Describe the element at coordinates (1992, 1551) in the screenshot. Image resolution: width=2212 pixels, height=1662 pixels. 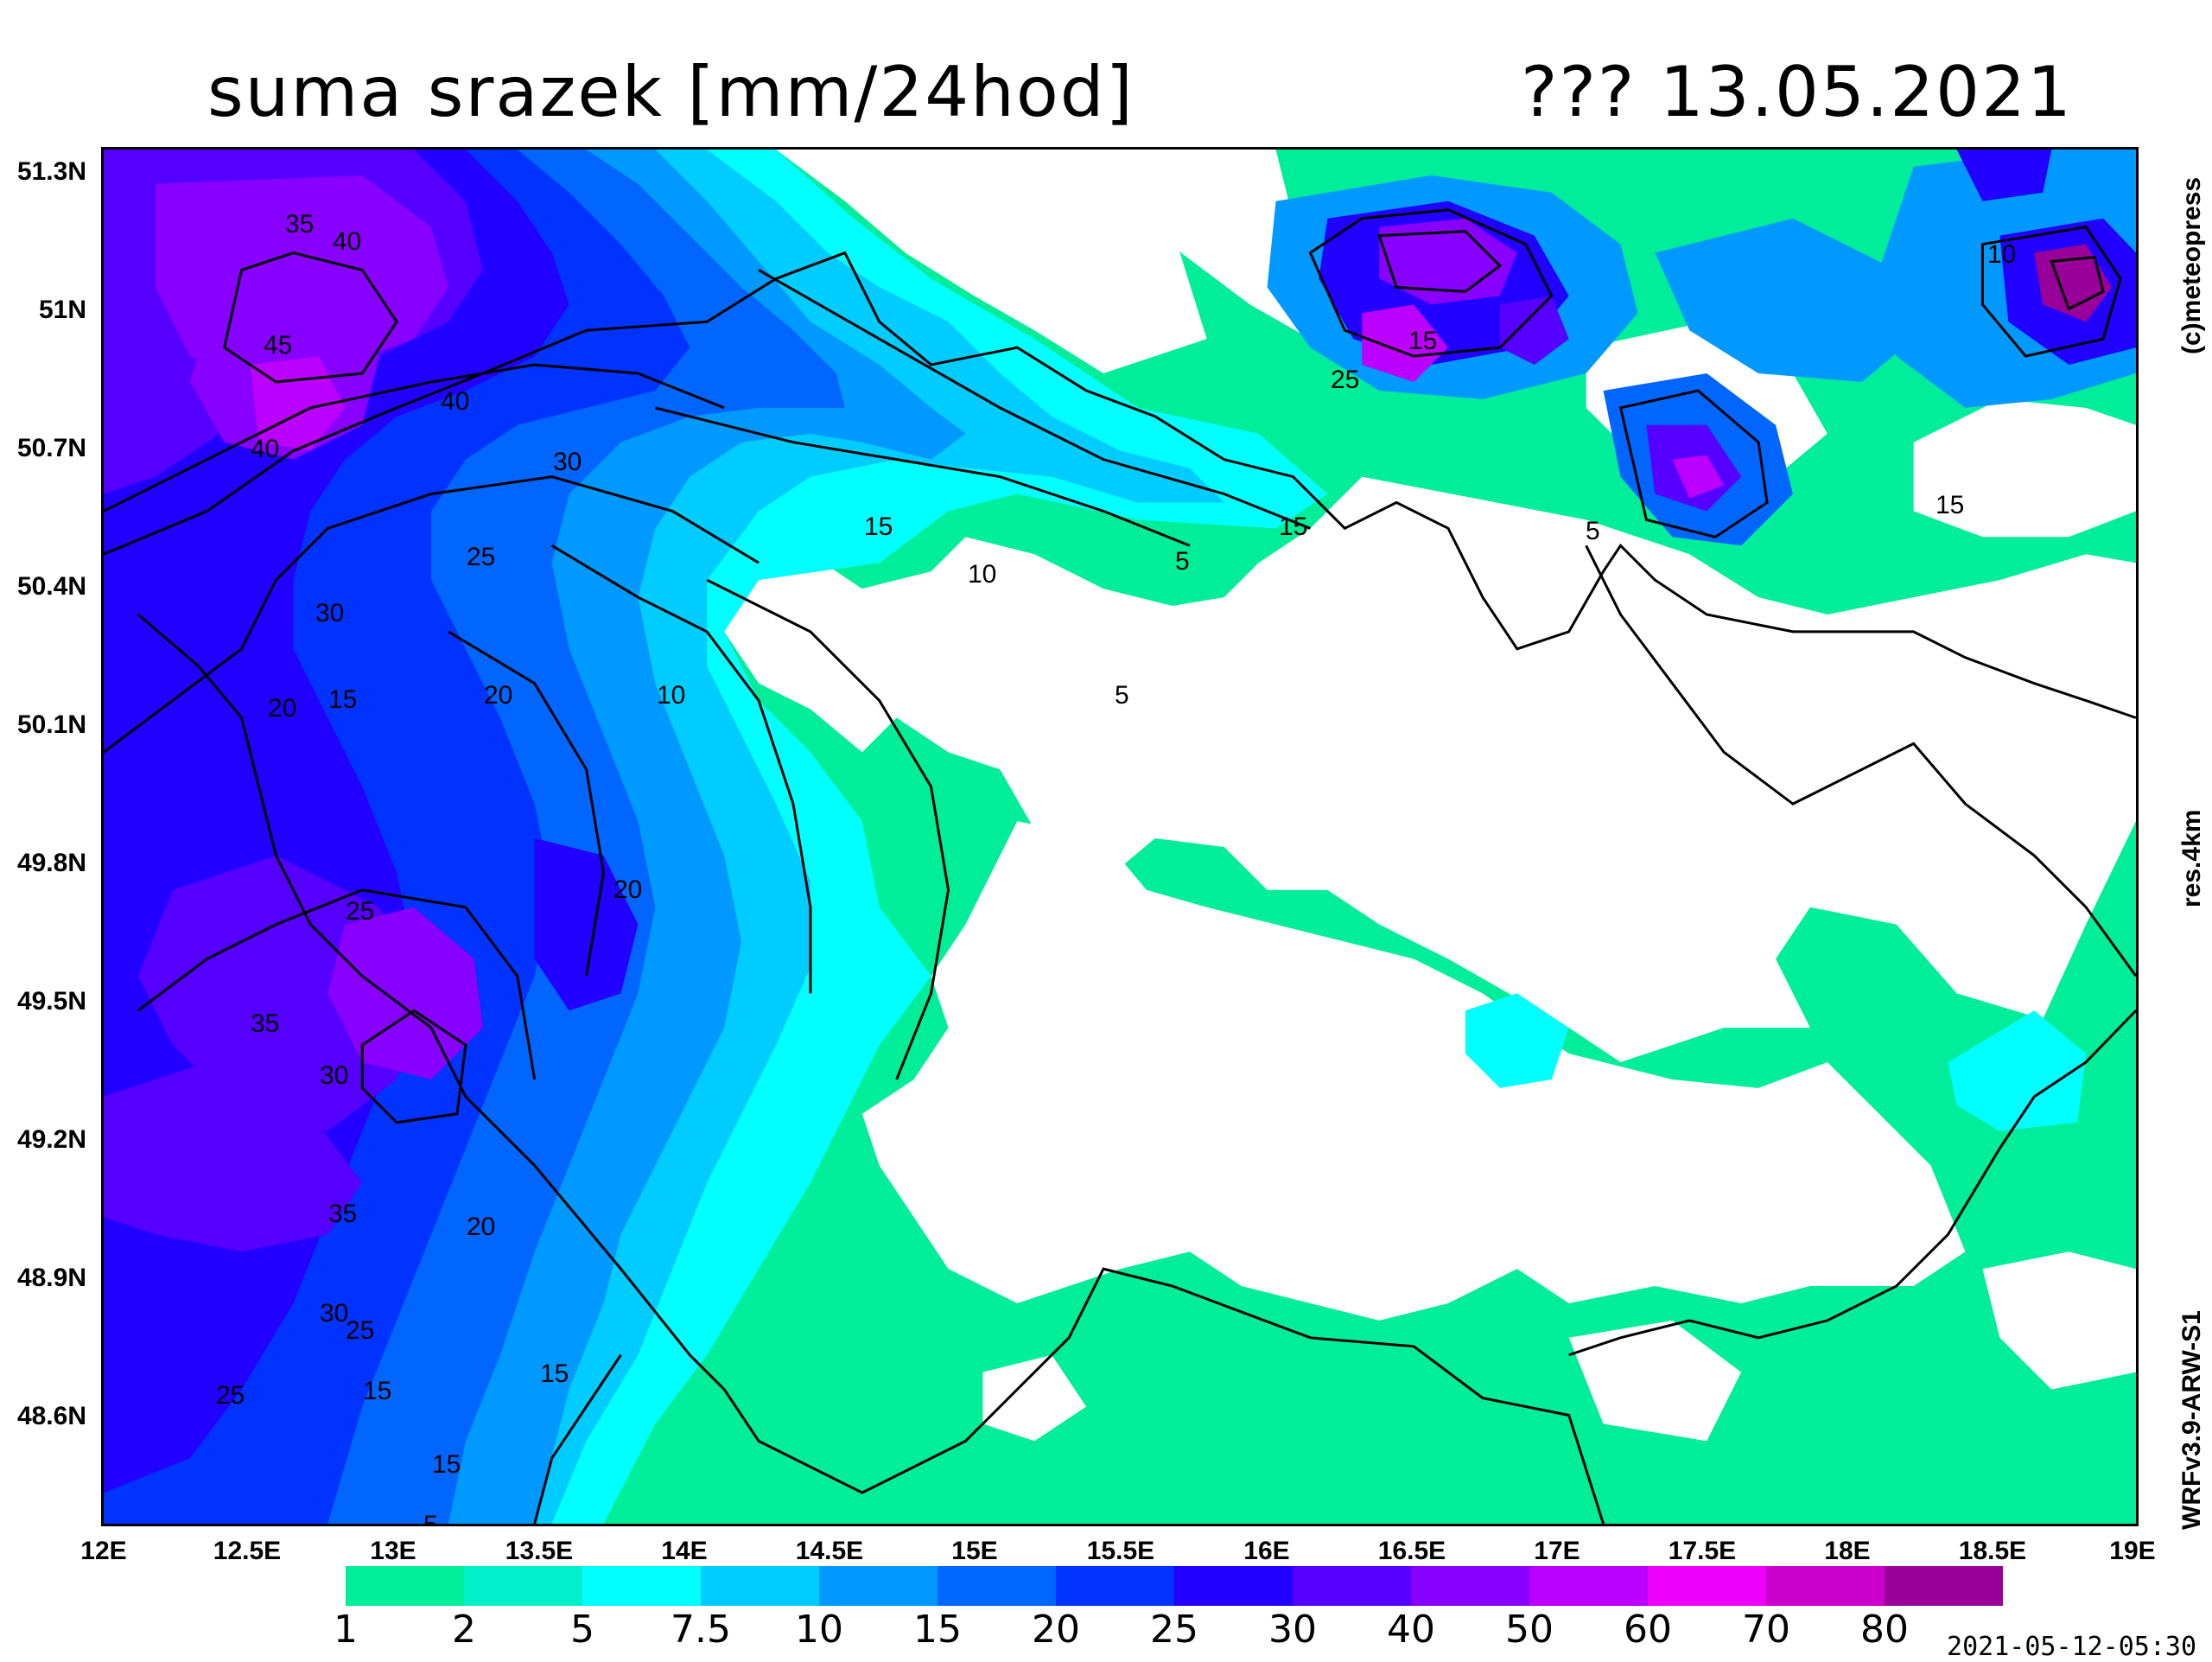
I see `lon-tick: 18.5E` at that location.